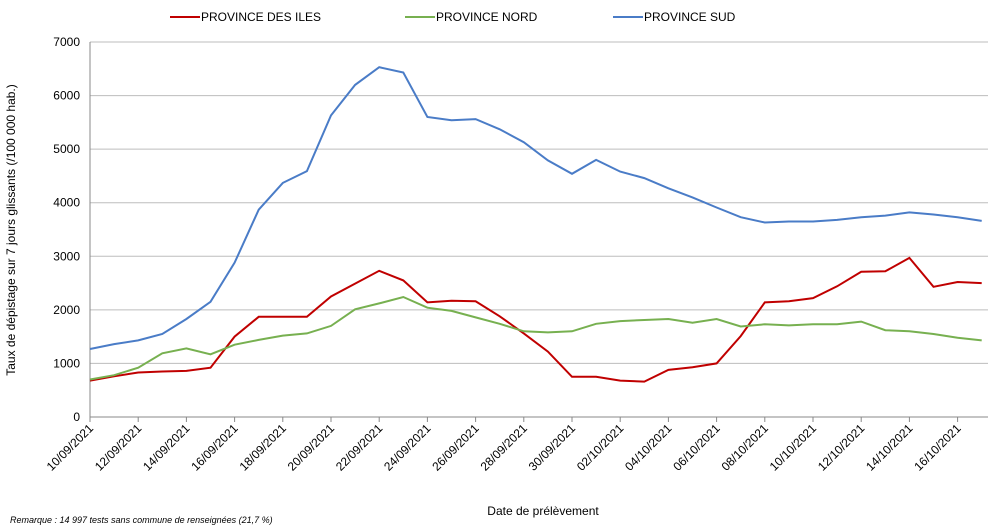 Image resolution: width=989 pixels, height=526 pixels. What do you see at coordinates (261, 17) in the screenshot?
I see `legend-label: PROVINCE DES ILES` at bounding box center [261, 17].